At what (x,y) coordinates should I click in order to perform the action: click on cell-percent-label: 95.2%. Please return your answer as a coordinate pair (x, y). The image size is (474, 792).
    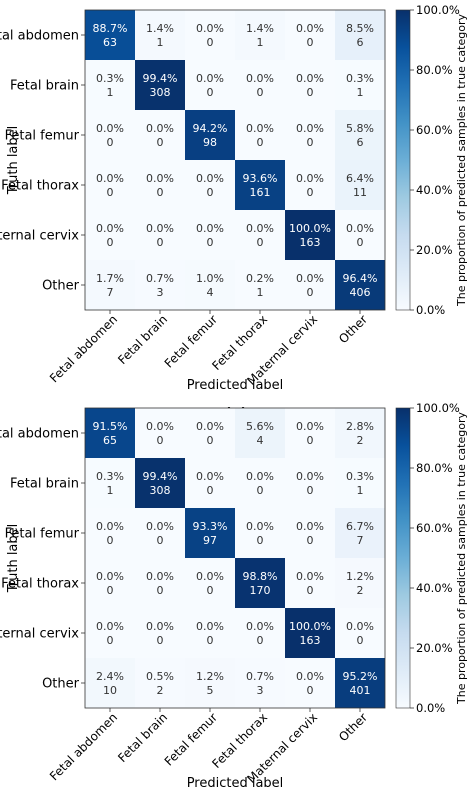
    Looking at the image, I should click on (360, 676).